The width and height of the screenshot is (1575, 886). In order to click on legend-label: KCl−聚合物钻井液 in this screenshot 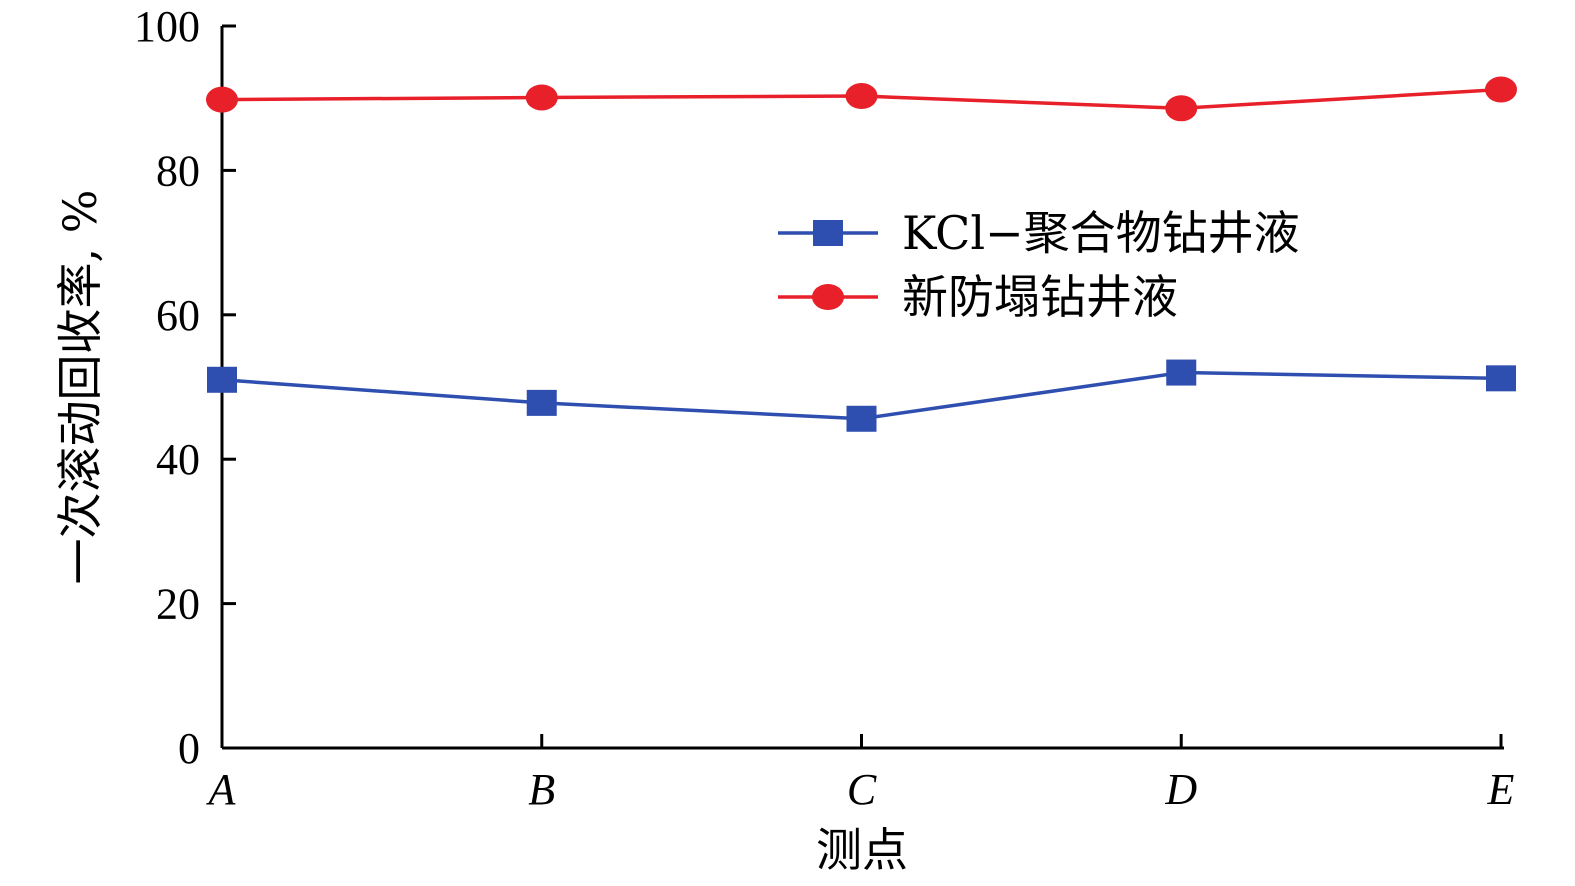, I will do `click(1101, 233)`.